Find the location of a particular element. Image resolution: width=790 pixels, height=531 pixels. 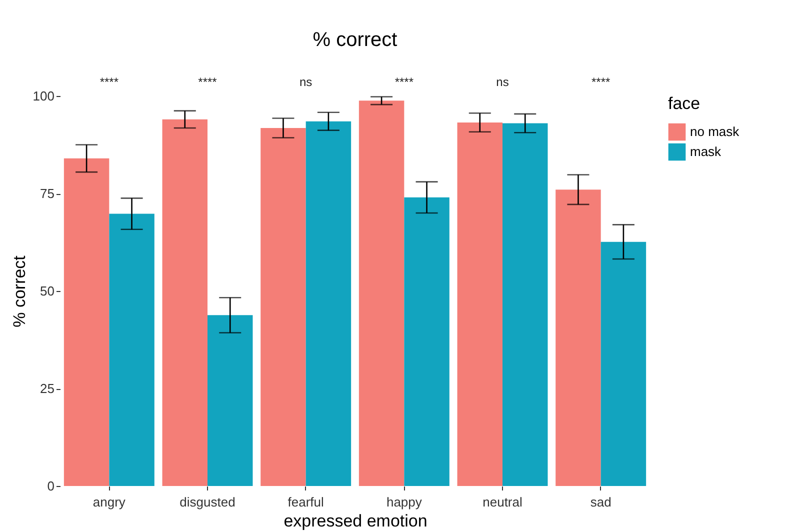

legend-label: no mask is located at coordinates (715, 131).